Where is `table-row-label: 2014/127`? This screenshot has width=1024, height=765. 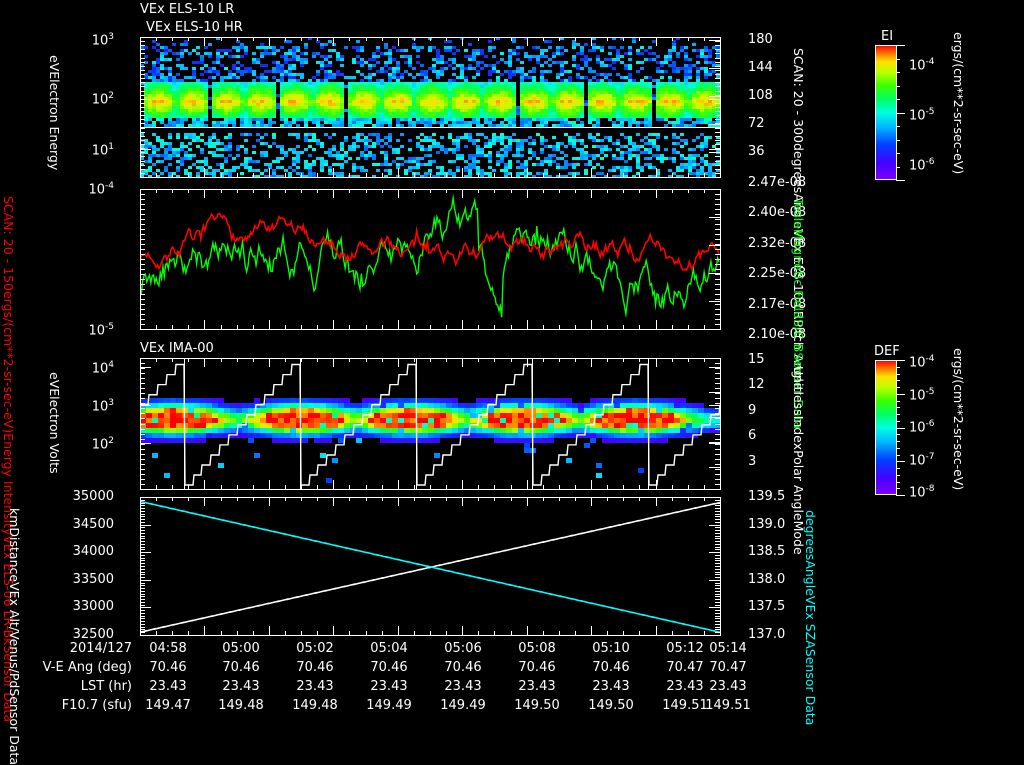
table-row-label: 2014/127 is located at coordinates (100, 648).